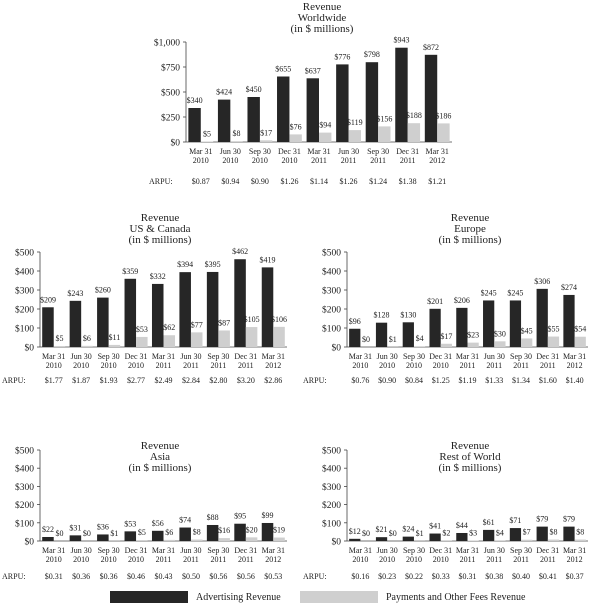 Image resolution: width=604 pixels, height=607 pixels. Describe the element at coordinates (473, 532) in the screenshot. I see `payments-data-label: $3` at that location.